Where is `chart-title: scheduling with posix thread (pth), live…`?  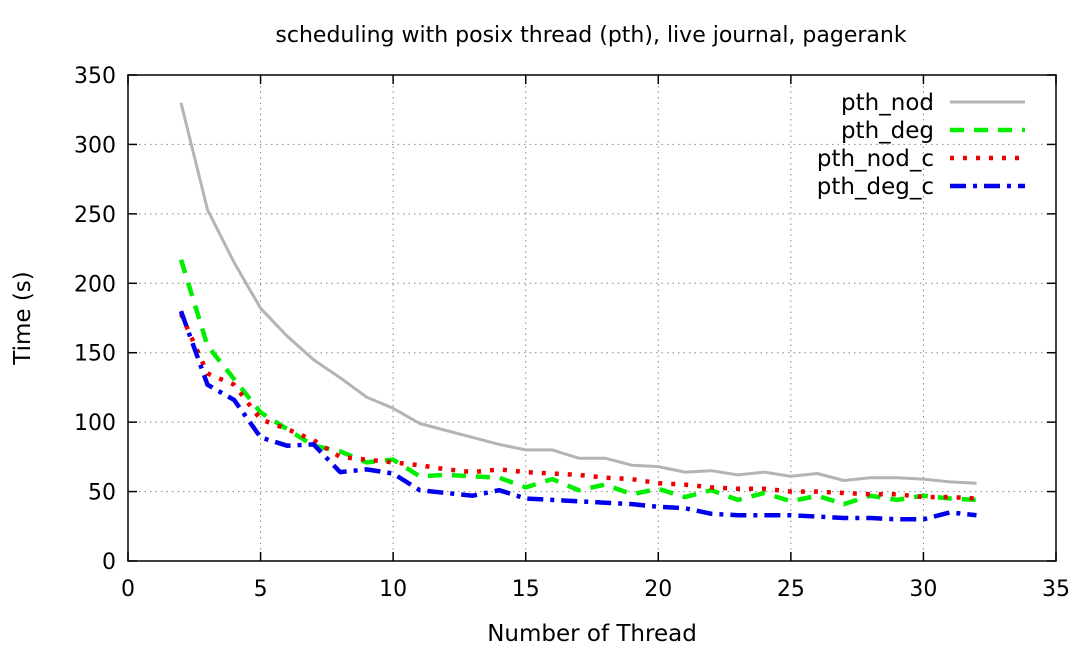 chart-title: scheduling with posix thread (pth), live… is located at coordinates (590, 35).